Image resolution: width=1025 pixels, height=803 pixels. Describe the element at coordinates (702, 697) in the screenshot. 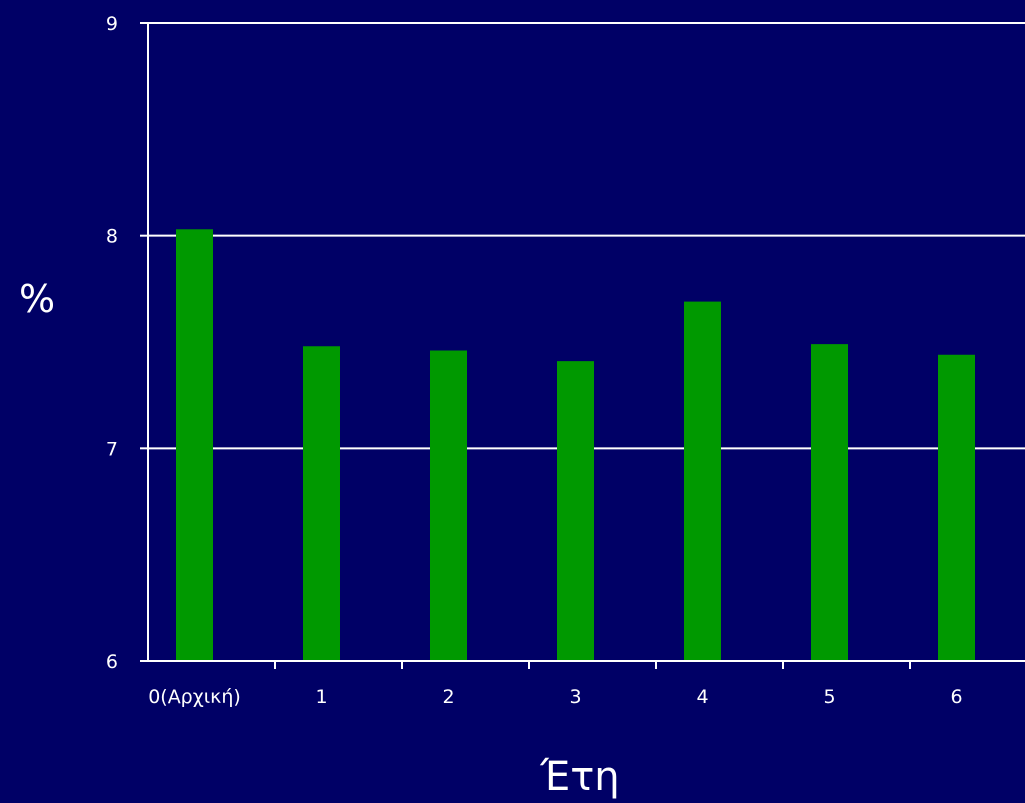

I see `x-tick-label: 4` at that location.